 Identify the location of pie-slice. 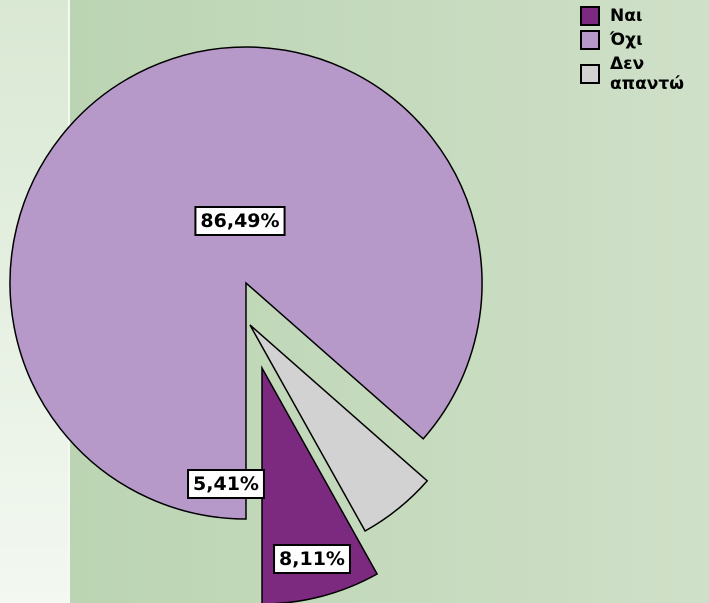
(339, 428).